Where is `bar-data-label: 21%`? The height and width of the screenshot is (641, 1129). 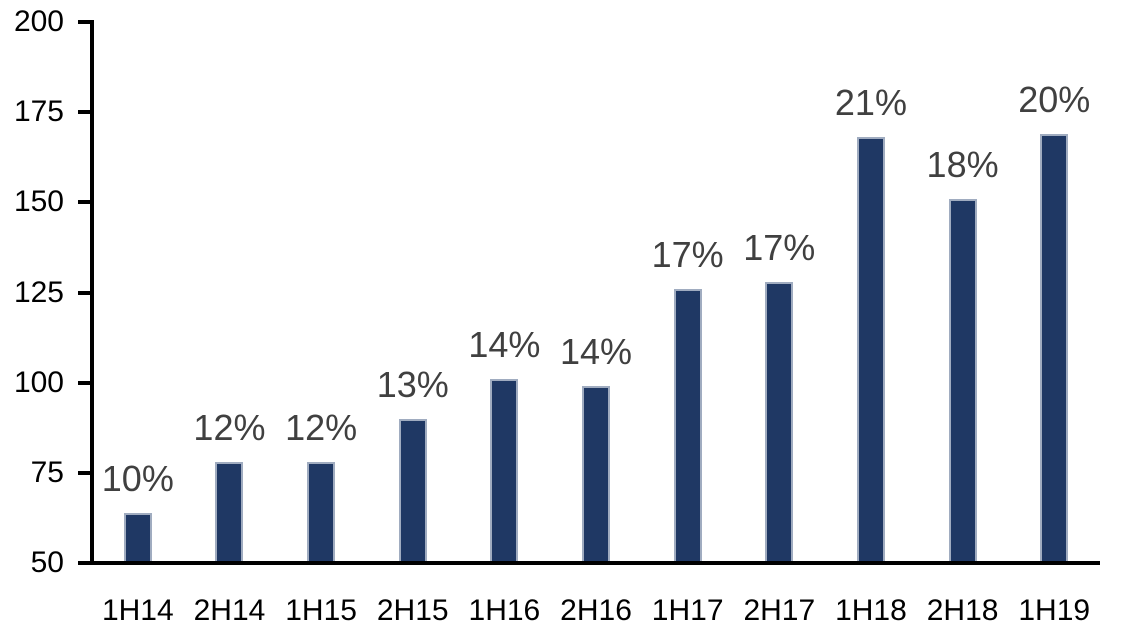
bar-data-label: 21% is located at coordinates (870, 103).